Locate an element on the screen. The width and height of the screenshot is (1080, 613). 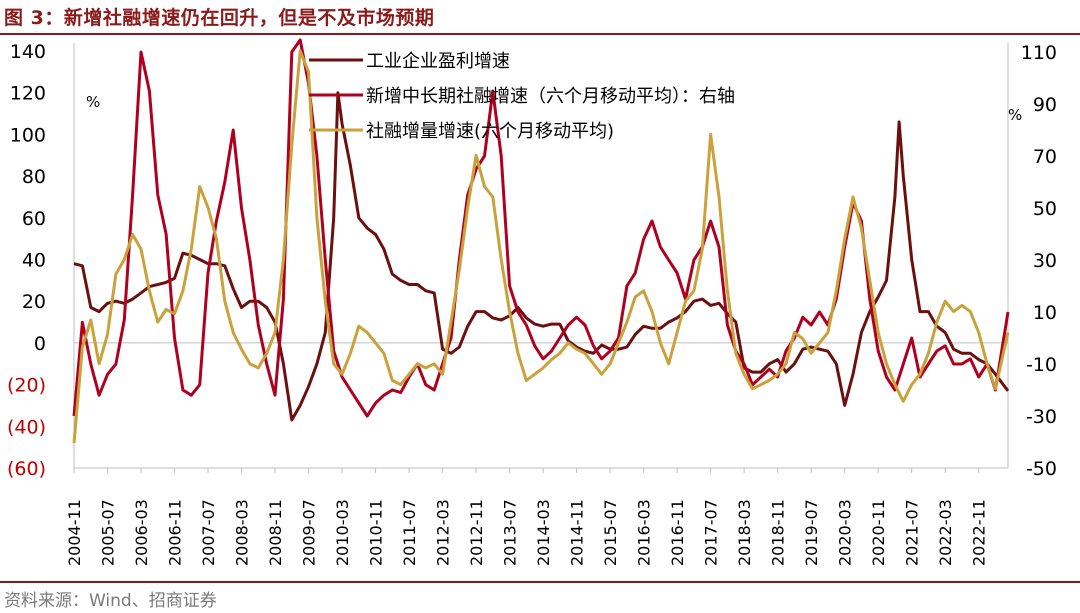
source-note: 资料来源：Wind、招商证券 is located at coordinates (110, 601).